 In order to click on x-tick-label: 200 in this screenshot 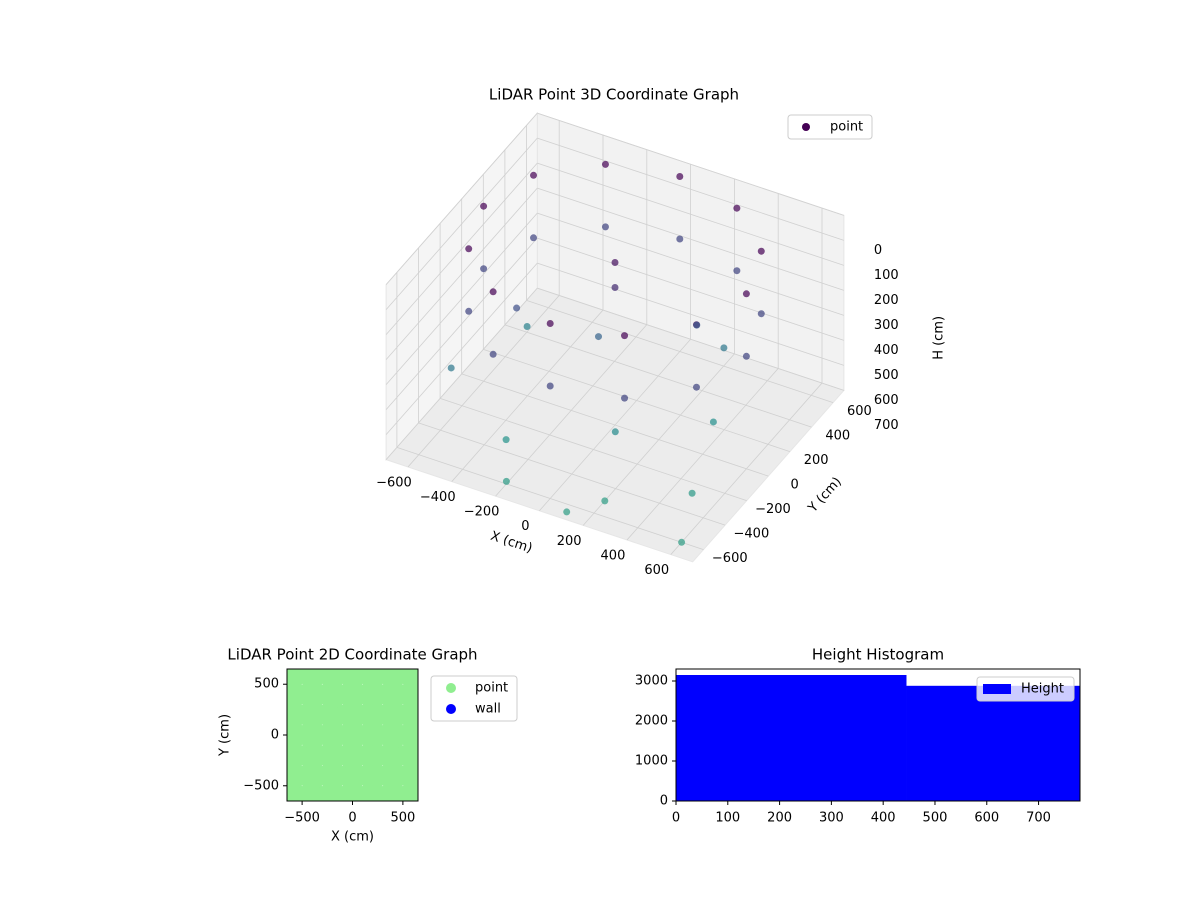, I will do `click(779, 818)`.